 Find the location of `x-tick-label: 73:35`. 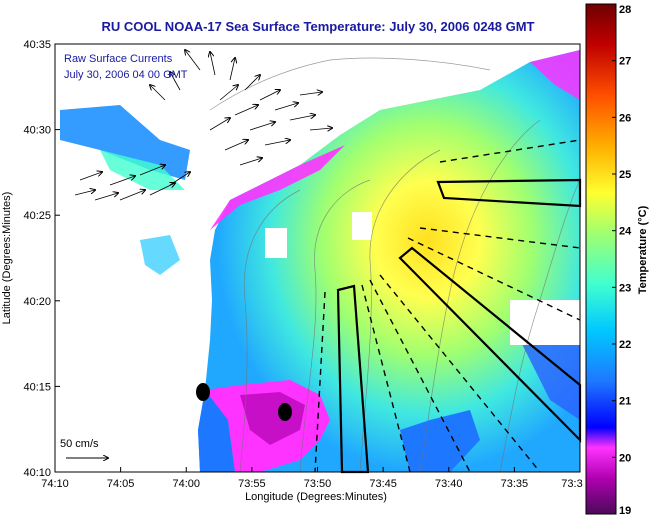

x-tick-label: 73:35 is located at coordinates (515, 484).